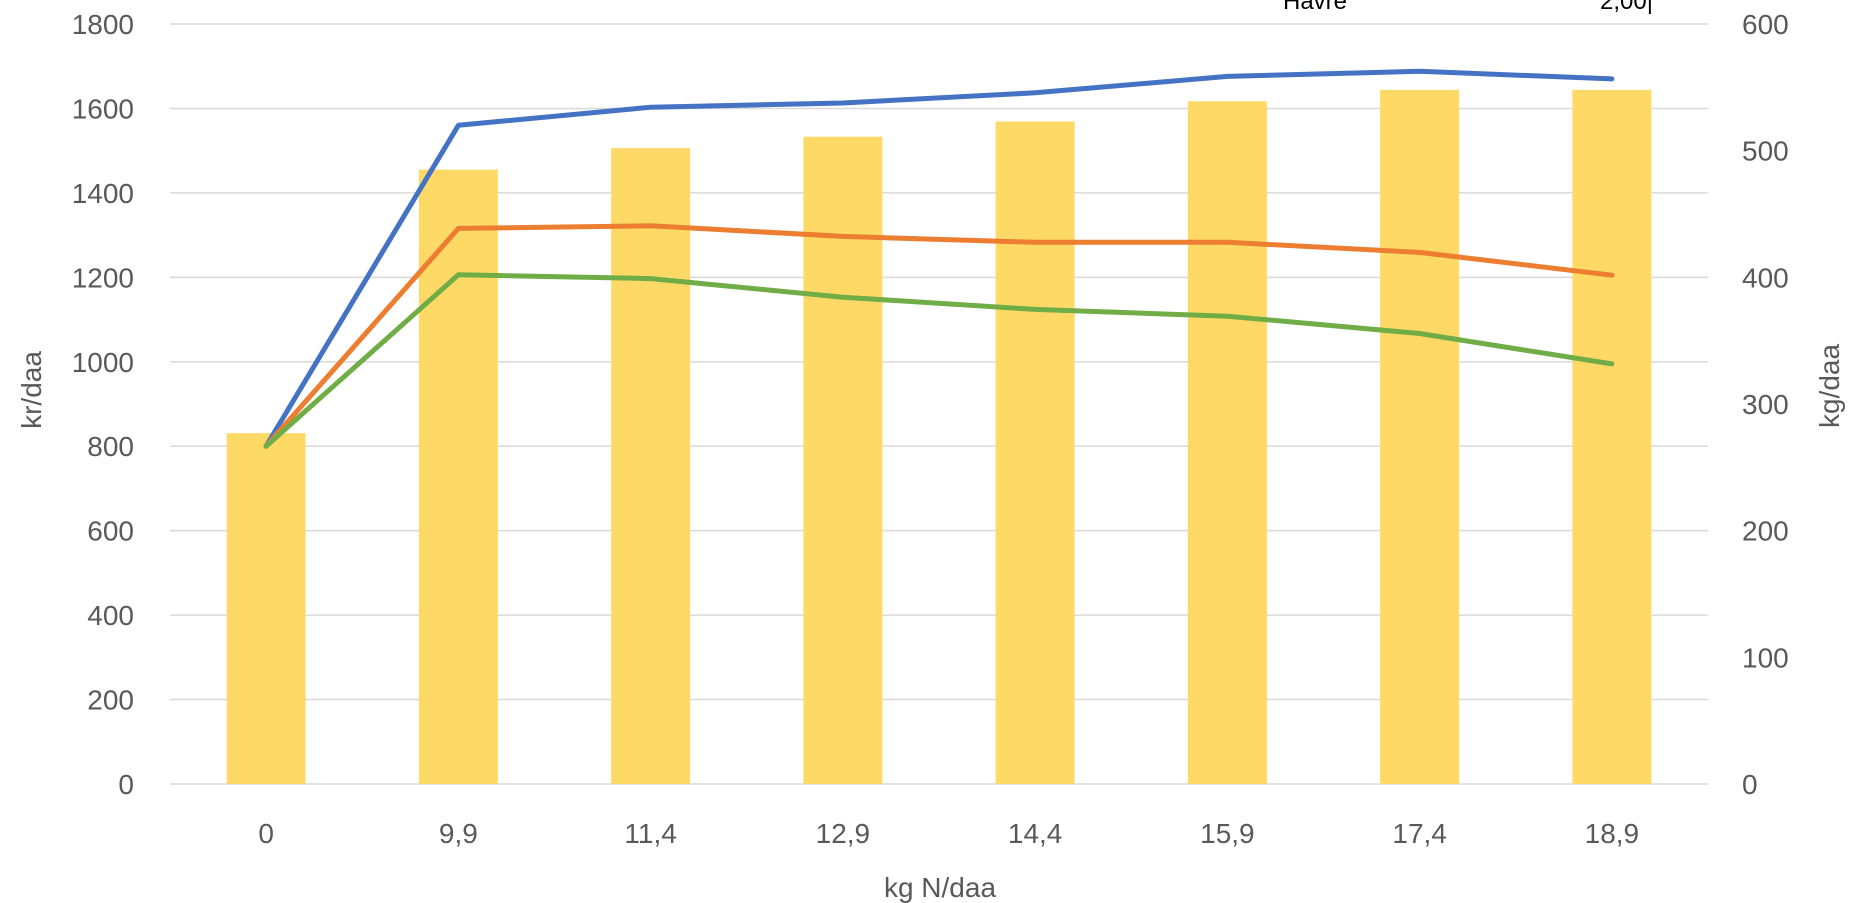  I want to click on x-tick-label: 18,9, so click(1612, 833).